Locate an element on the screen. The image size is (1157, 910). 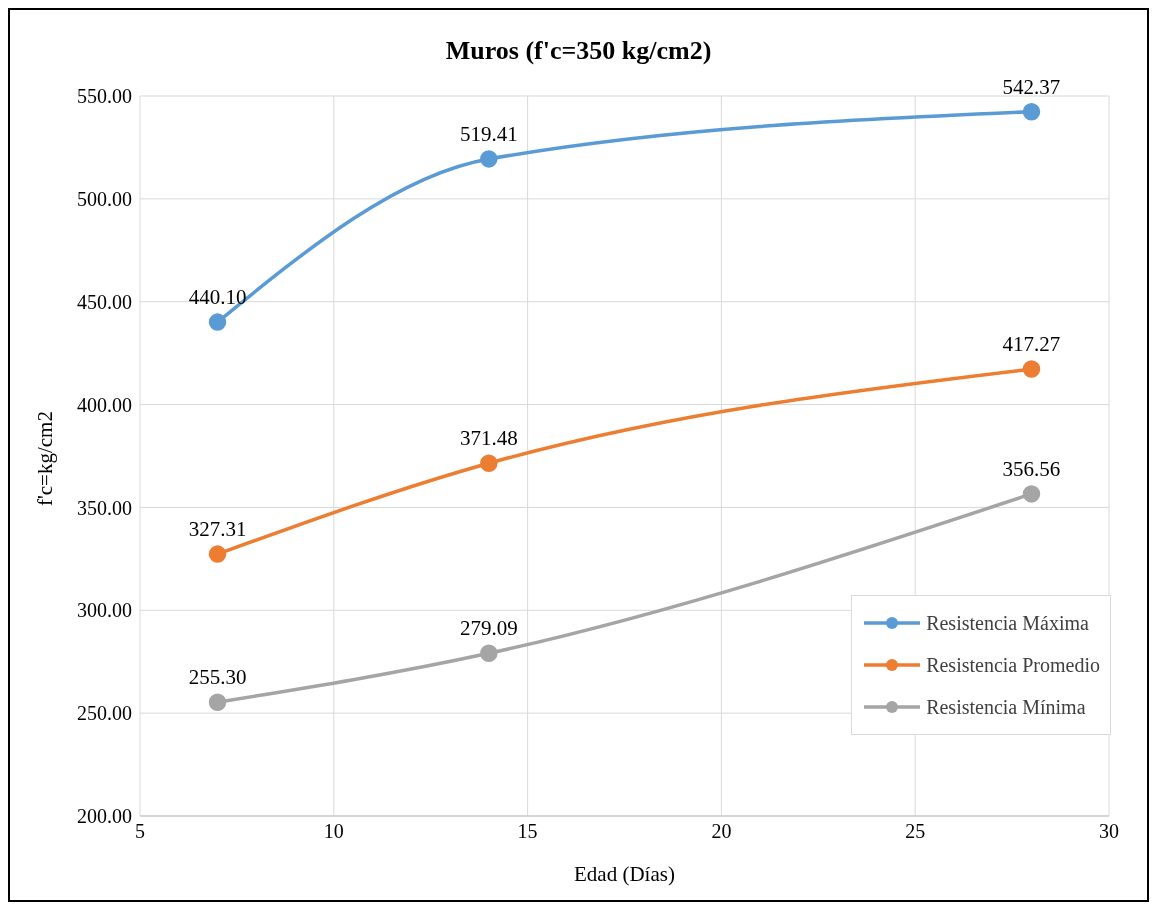
data-label: 255.30 is located at coordinates (217, 677).